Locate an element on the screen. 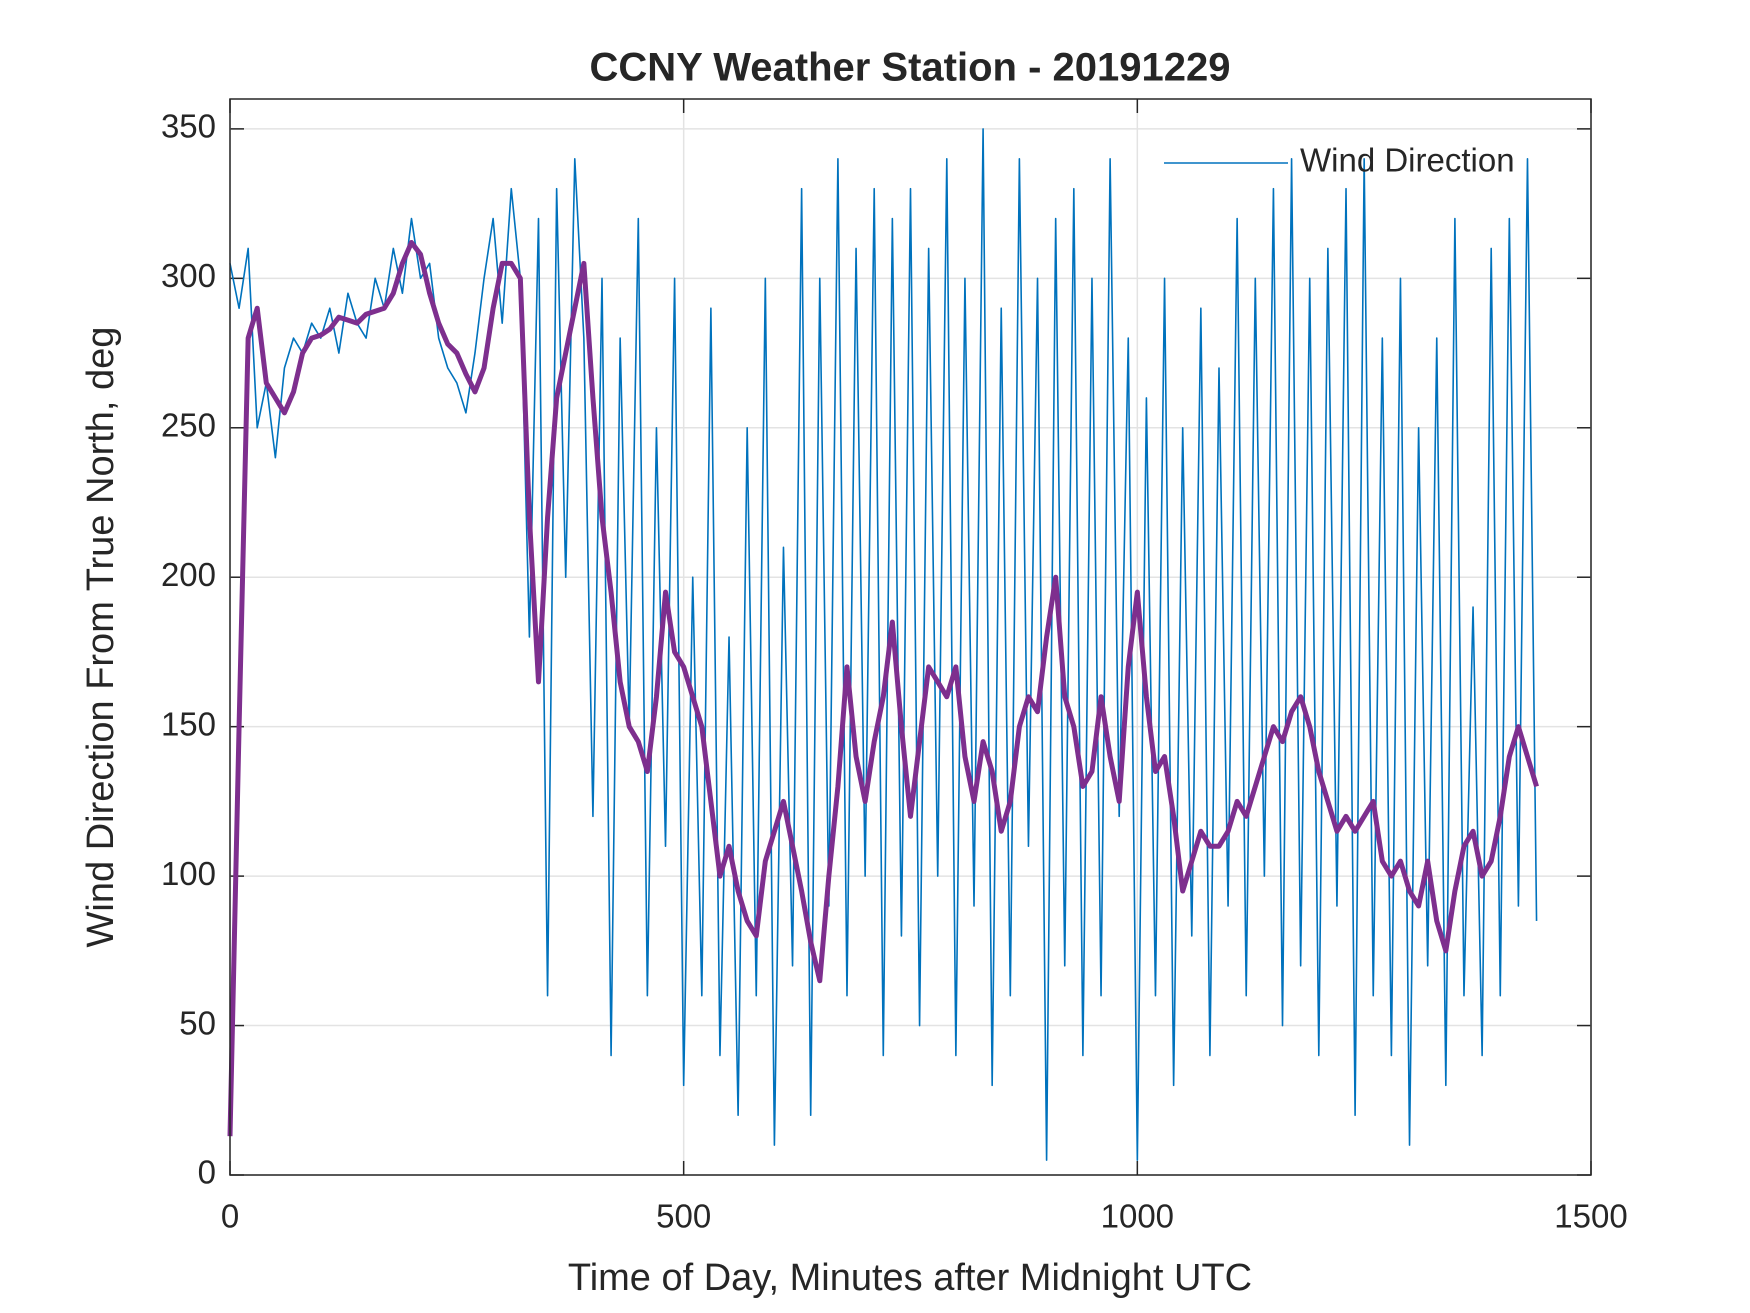 The width and height of the screenshot is (1750, 1313). x-axis-label: Time of Day, Minutes after Midnight UTC is located at coordinates (910, 1278).